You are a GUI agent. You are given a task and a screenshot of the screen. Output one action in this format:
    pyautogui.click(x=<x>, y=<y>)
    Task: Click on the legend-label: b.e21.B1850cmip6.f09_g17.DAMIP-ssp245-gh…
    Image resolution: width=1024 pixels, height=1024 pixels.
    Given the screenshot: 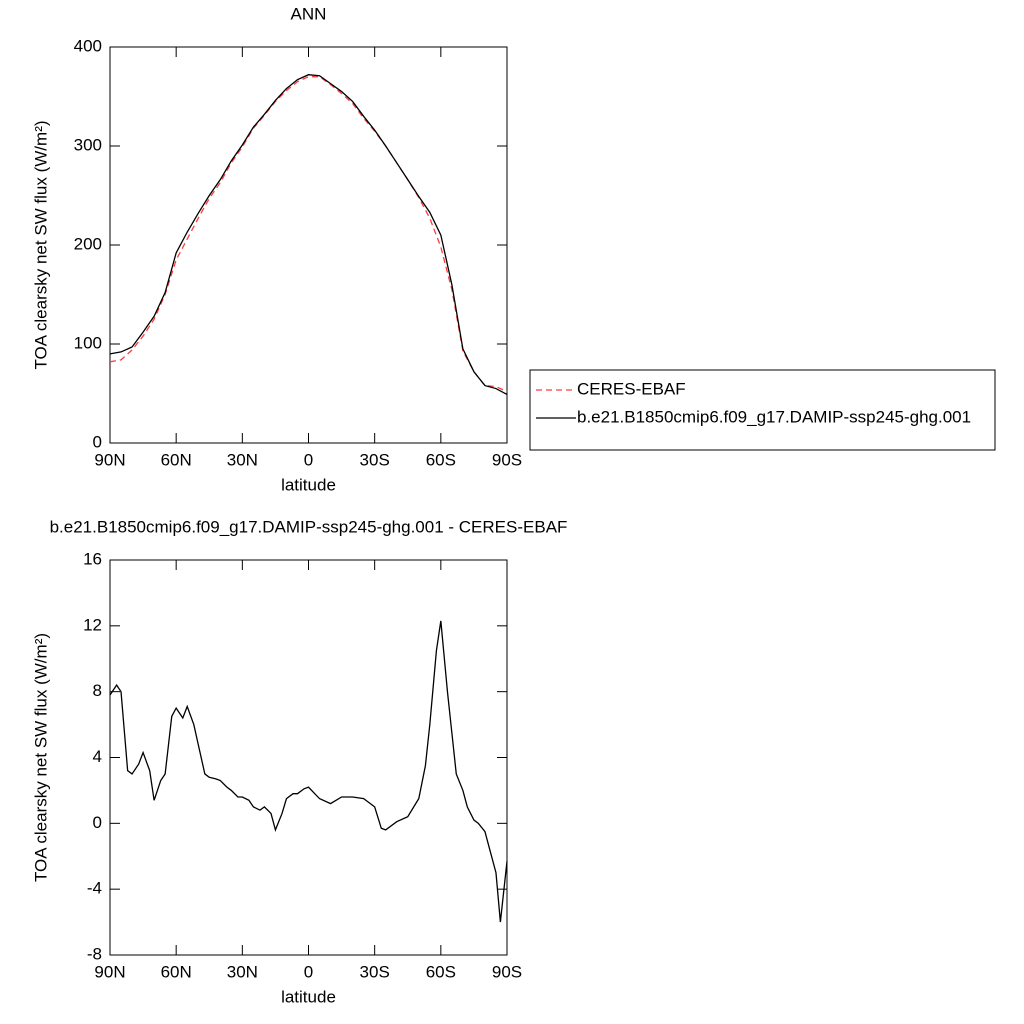 What is the action you would take?
    pyautogui.click(x=774, y=416)
    